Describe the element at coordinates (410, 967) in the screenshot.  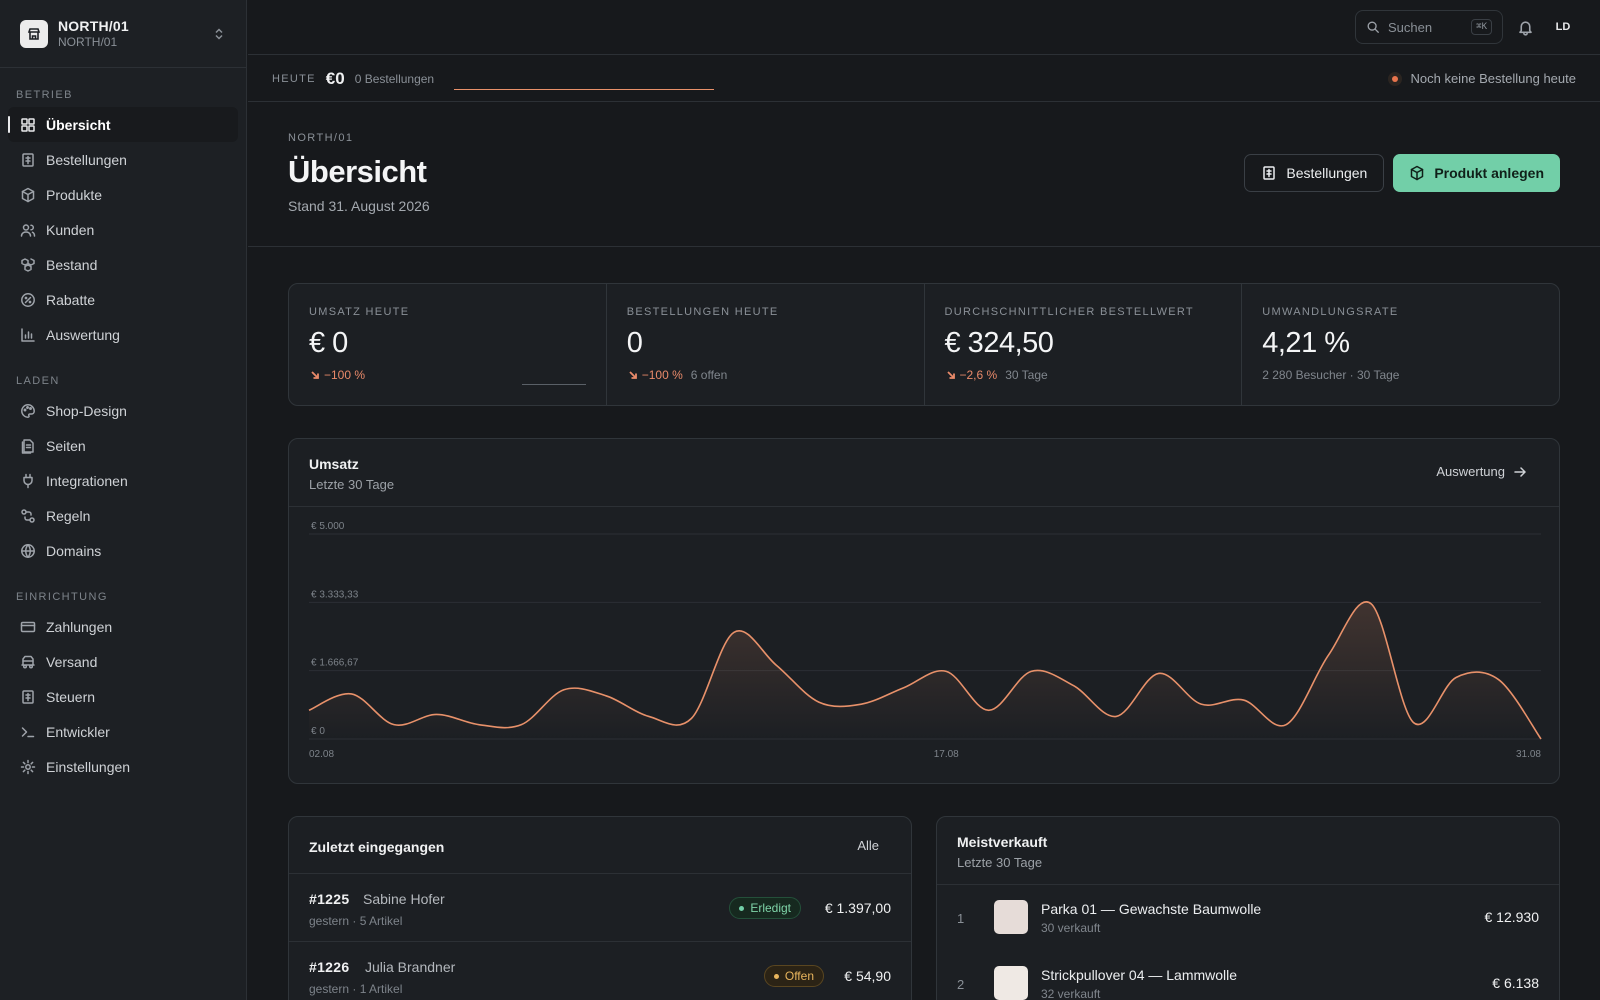
I see `order-customer: Julia Brandner` at that location.